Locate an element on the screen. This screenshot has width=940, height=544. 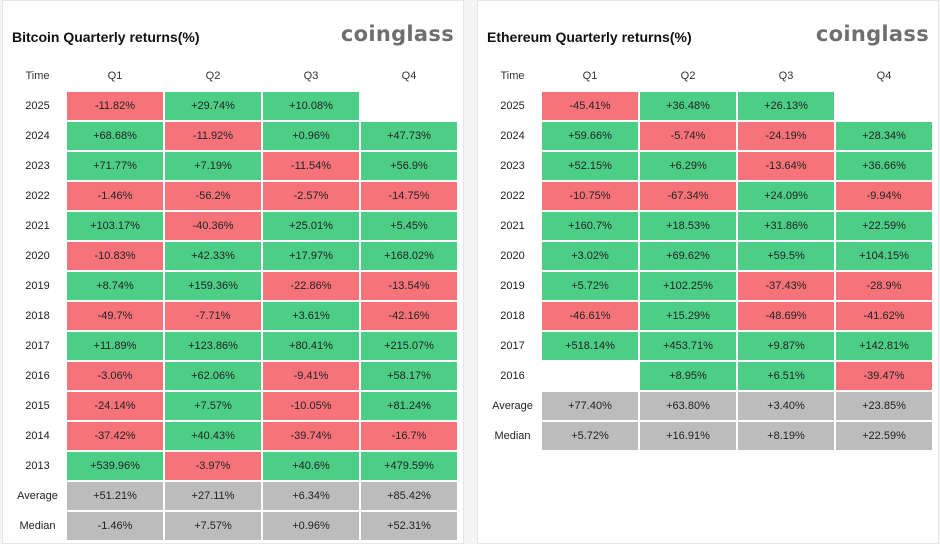
return-cell-q2: +18.53% is located at coordinates (688, 226).